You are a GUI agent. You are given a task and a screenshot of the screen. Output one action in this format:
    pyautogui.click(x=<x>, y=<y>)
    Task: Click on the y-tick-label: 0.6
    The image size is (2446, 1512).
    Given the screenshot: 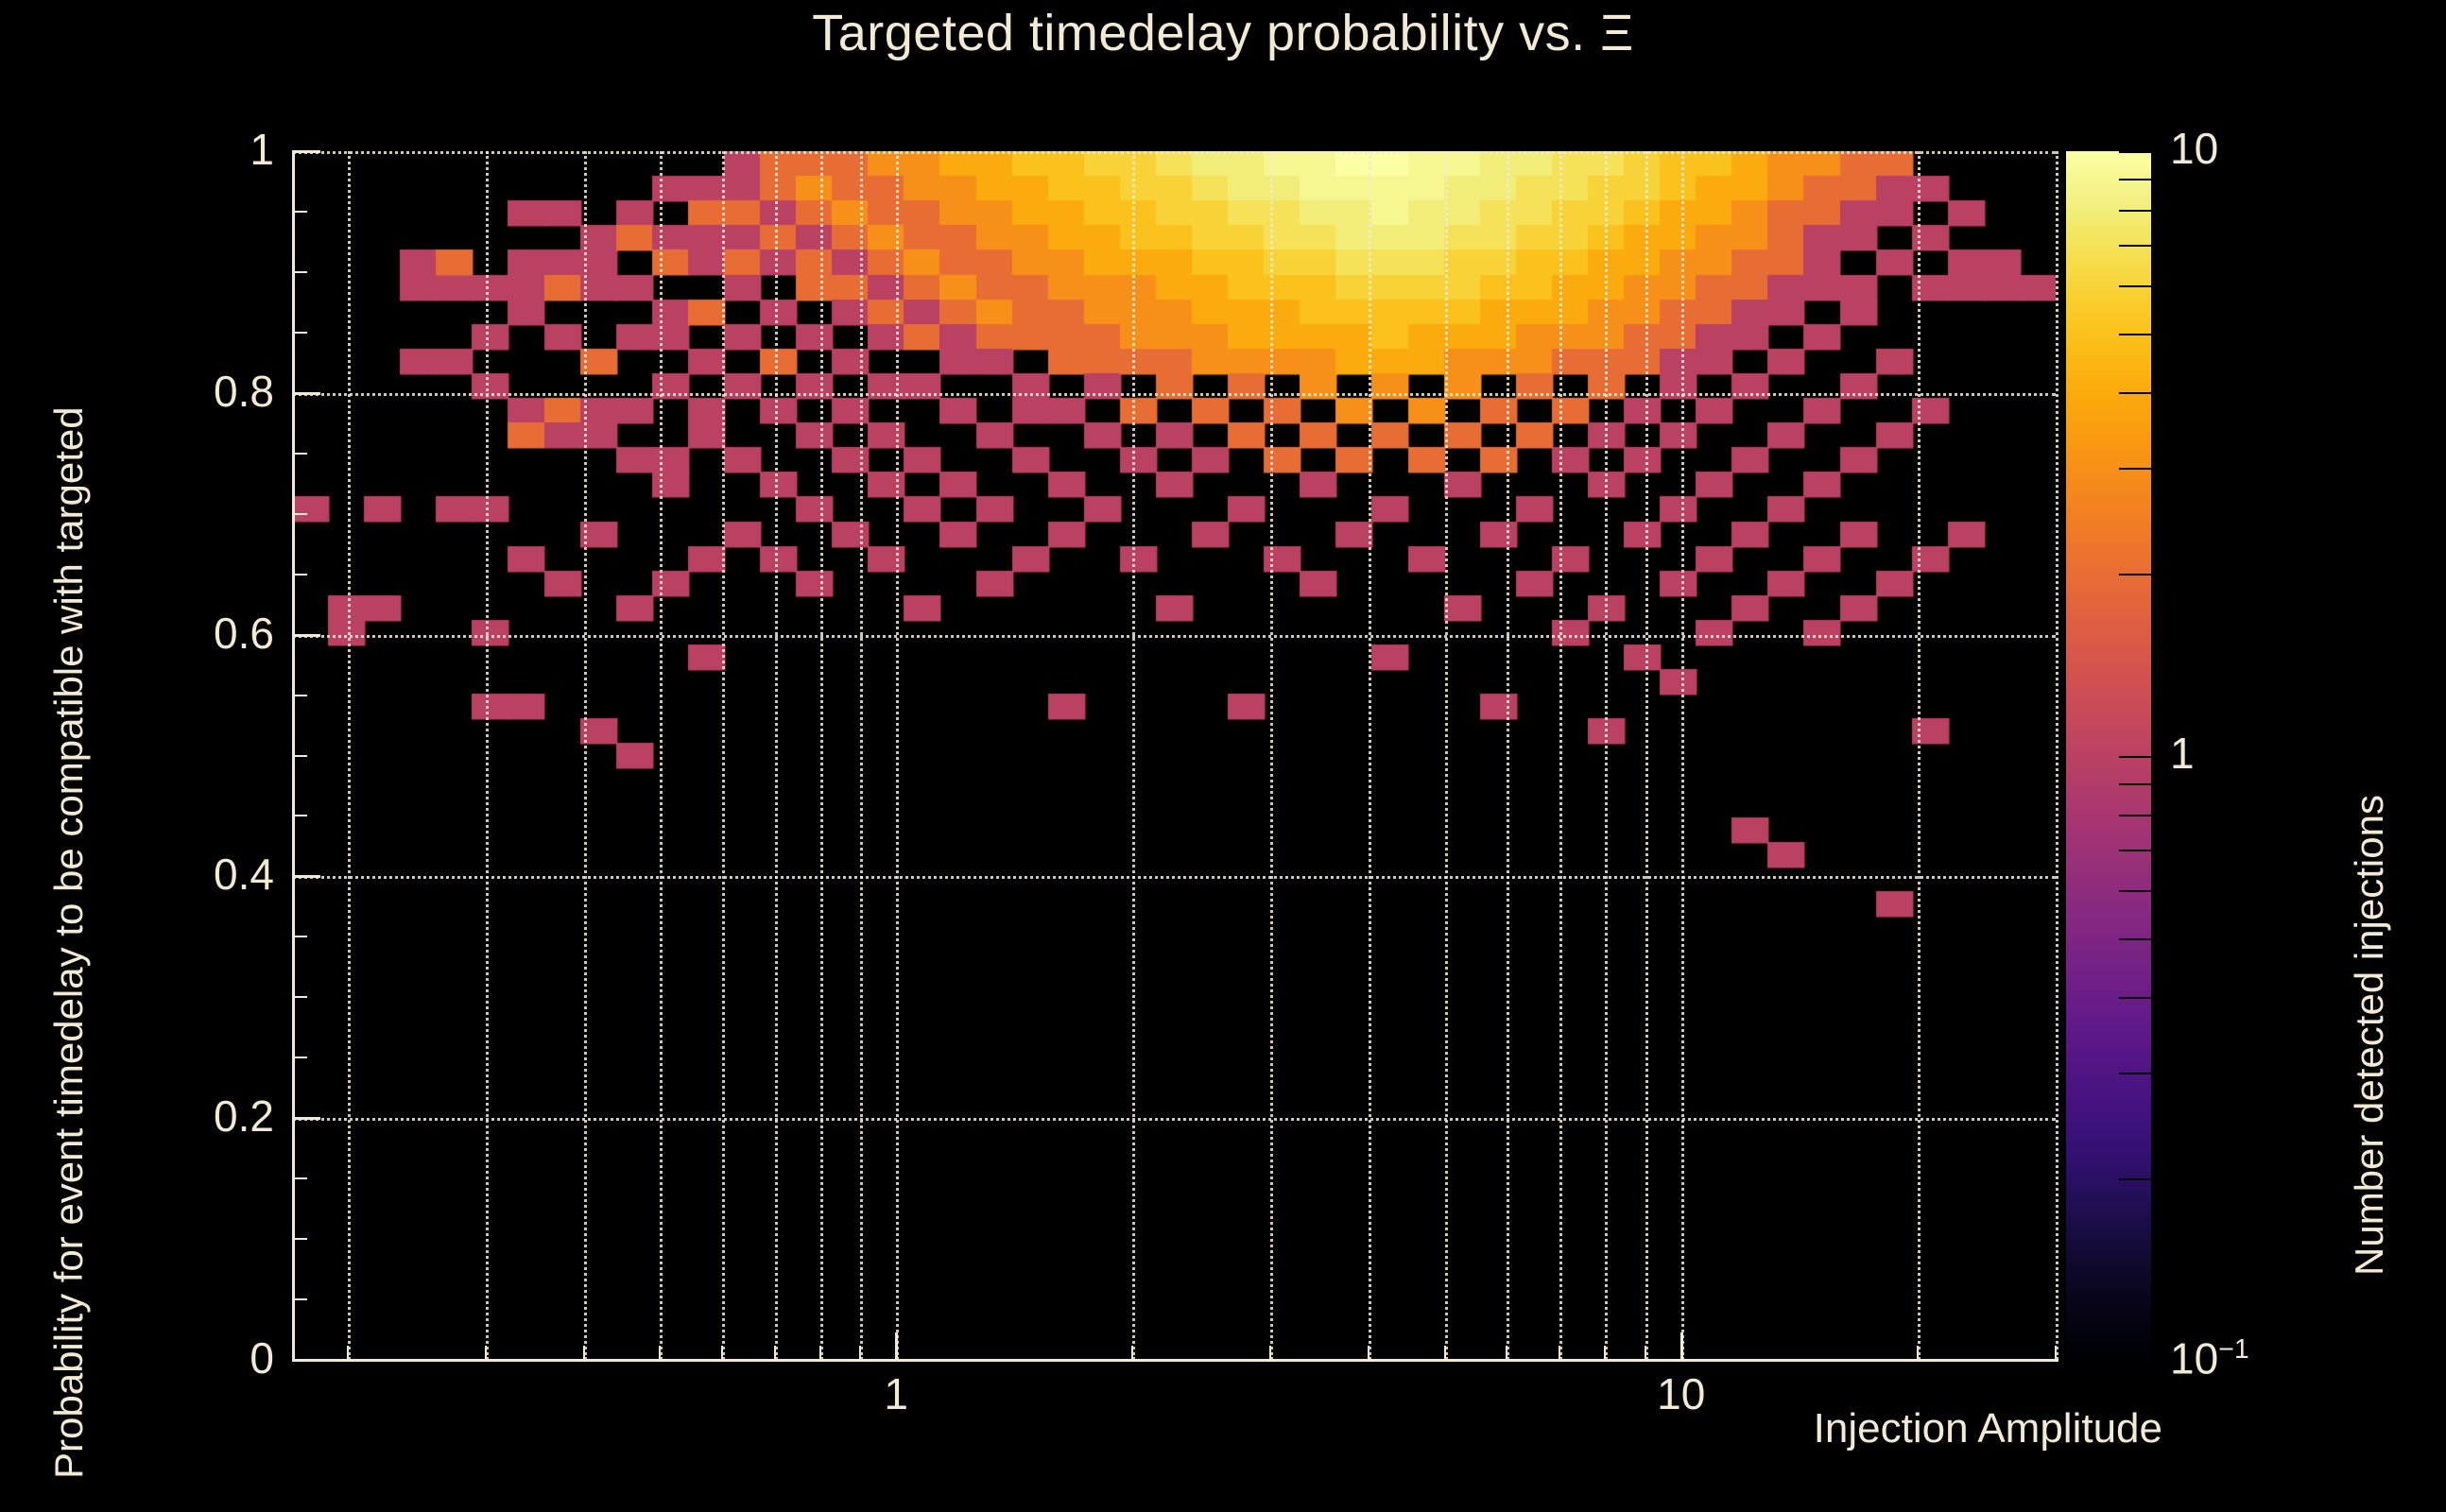 What is the action you would take?
    pyautogui.click(x=244, y=633)
    